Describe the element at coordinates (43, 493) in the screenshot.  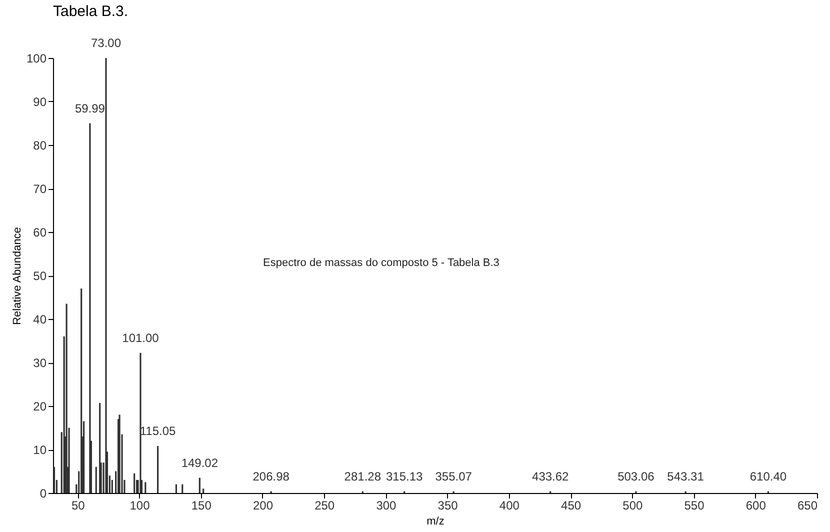
I see `y-tick-label: 0` at that location.